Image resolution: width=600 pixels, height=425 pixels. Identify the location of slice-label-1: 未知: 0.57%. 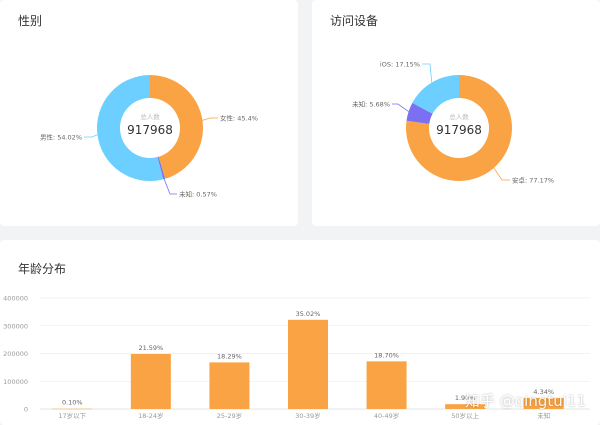
(198, 194).